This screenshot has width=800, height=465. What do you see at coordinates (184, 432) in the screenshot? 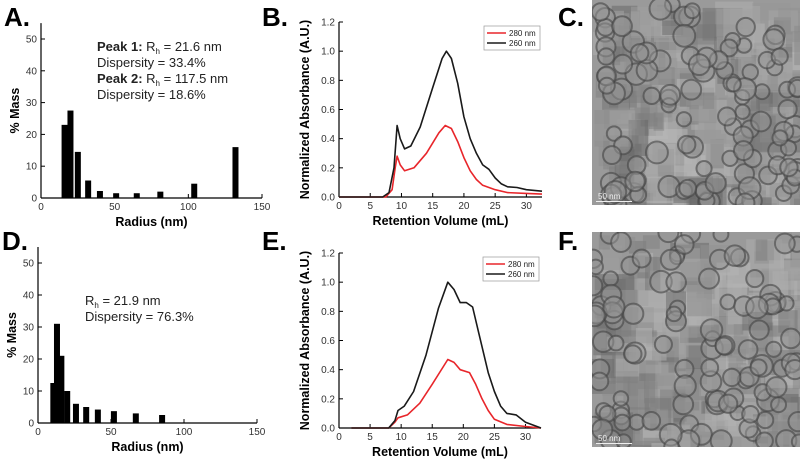
I see `x-tick-label: 100` at bounding box center [184, 432].